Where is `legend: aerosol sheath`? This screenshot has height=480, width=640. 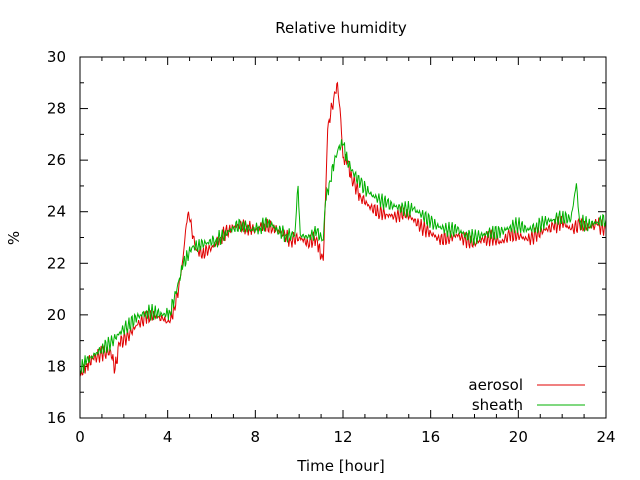 legend: aerosol sheath is located at coordinates (526, 395).